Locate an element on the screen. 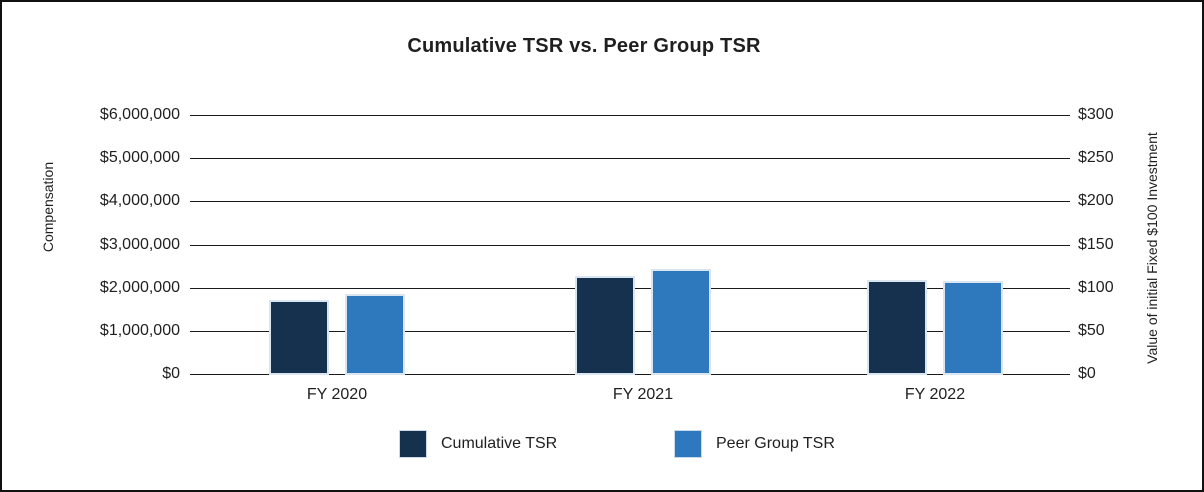  legend-item-cumulative-tsr: Cumulative TSR is located at coordinates (478, 444).